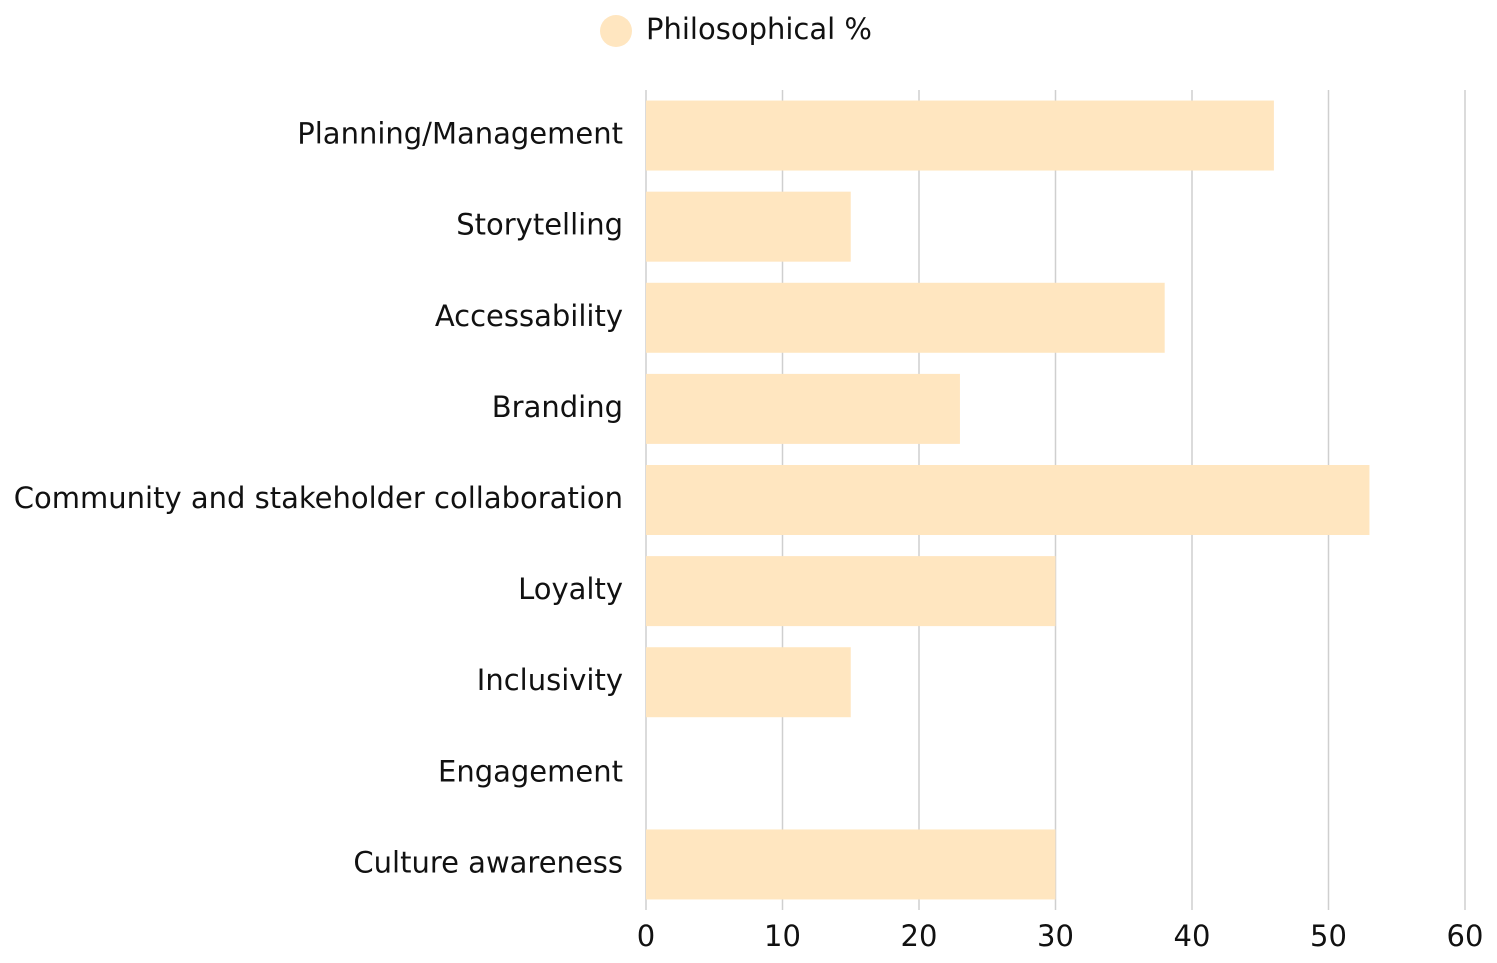 The image size is (1497, 963). What do you see at coordinates (488, 862) in the screenshot?
I see `y-tick-label: Culture awareness` at bounding box center [488, 862].